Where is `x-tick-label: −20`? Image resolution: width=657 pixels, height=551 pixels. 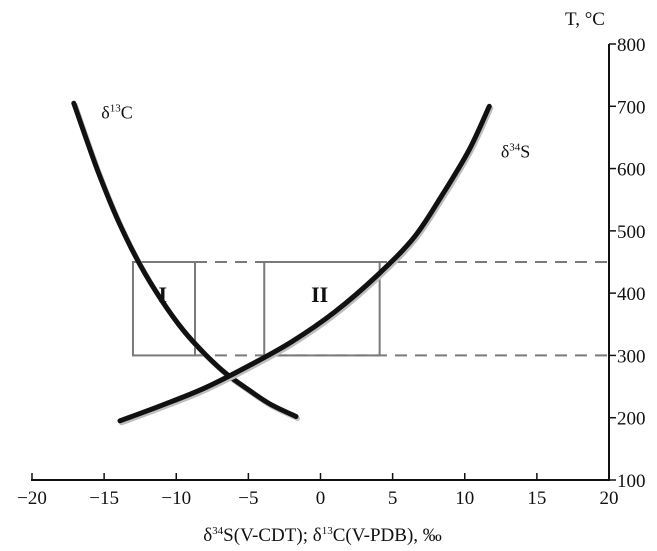
x-tick-label: −20 is located at coordinates (32, 498).